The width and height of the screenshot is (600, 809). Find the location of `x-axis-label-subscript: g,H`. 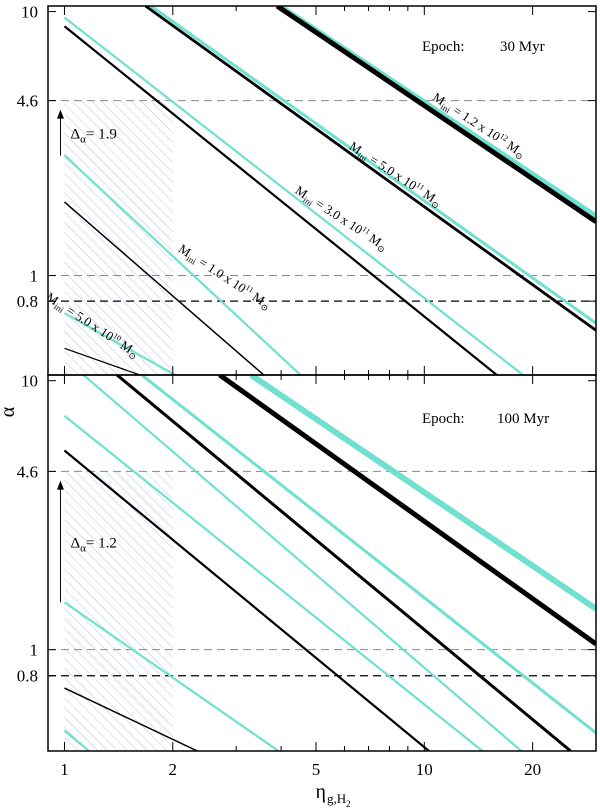

x-axis-label-subscript: g,H is located at coordinates (336, 798).